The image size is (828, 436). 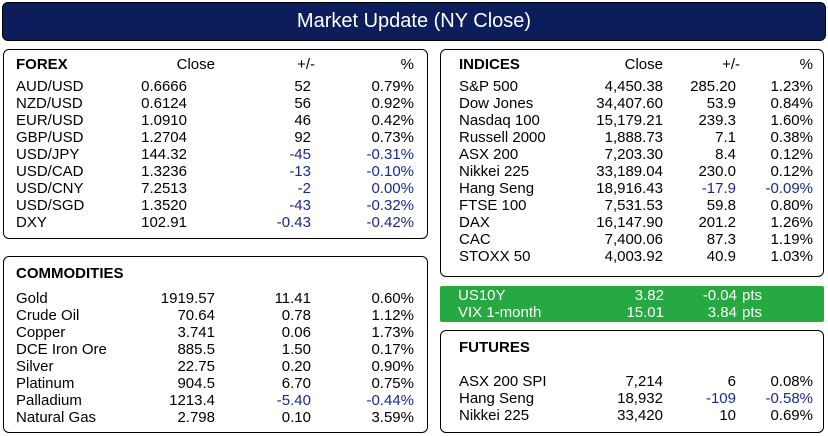 I want to click on forex-name-cell: USD/JPY, so click(x=48, y=154).